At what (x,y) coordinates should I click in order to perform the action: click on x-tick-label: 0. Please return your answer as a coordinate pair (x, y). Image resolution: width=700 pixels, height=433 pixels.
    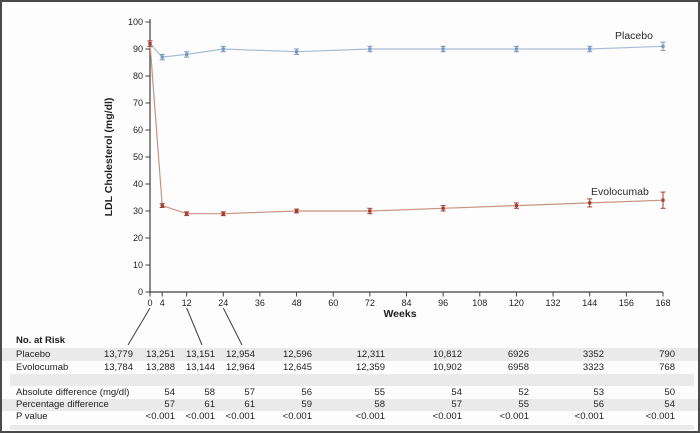
    Looking at the image, I should click on (149, 303).